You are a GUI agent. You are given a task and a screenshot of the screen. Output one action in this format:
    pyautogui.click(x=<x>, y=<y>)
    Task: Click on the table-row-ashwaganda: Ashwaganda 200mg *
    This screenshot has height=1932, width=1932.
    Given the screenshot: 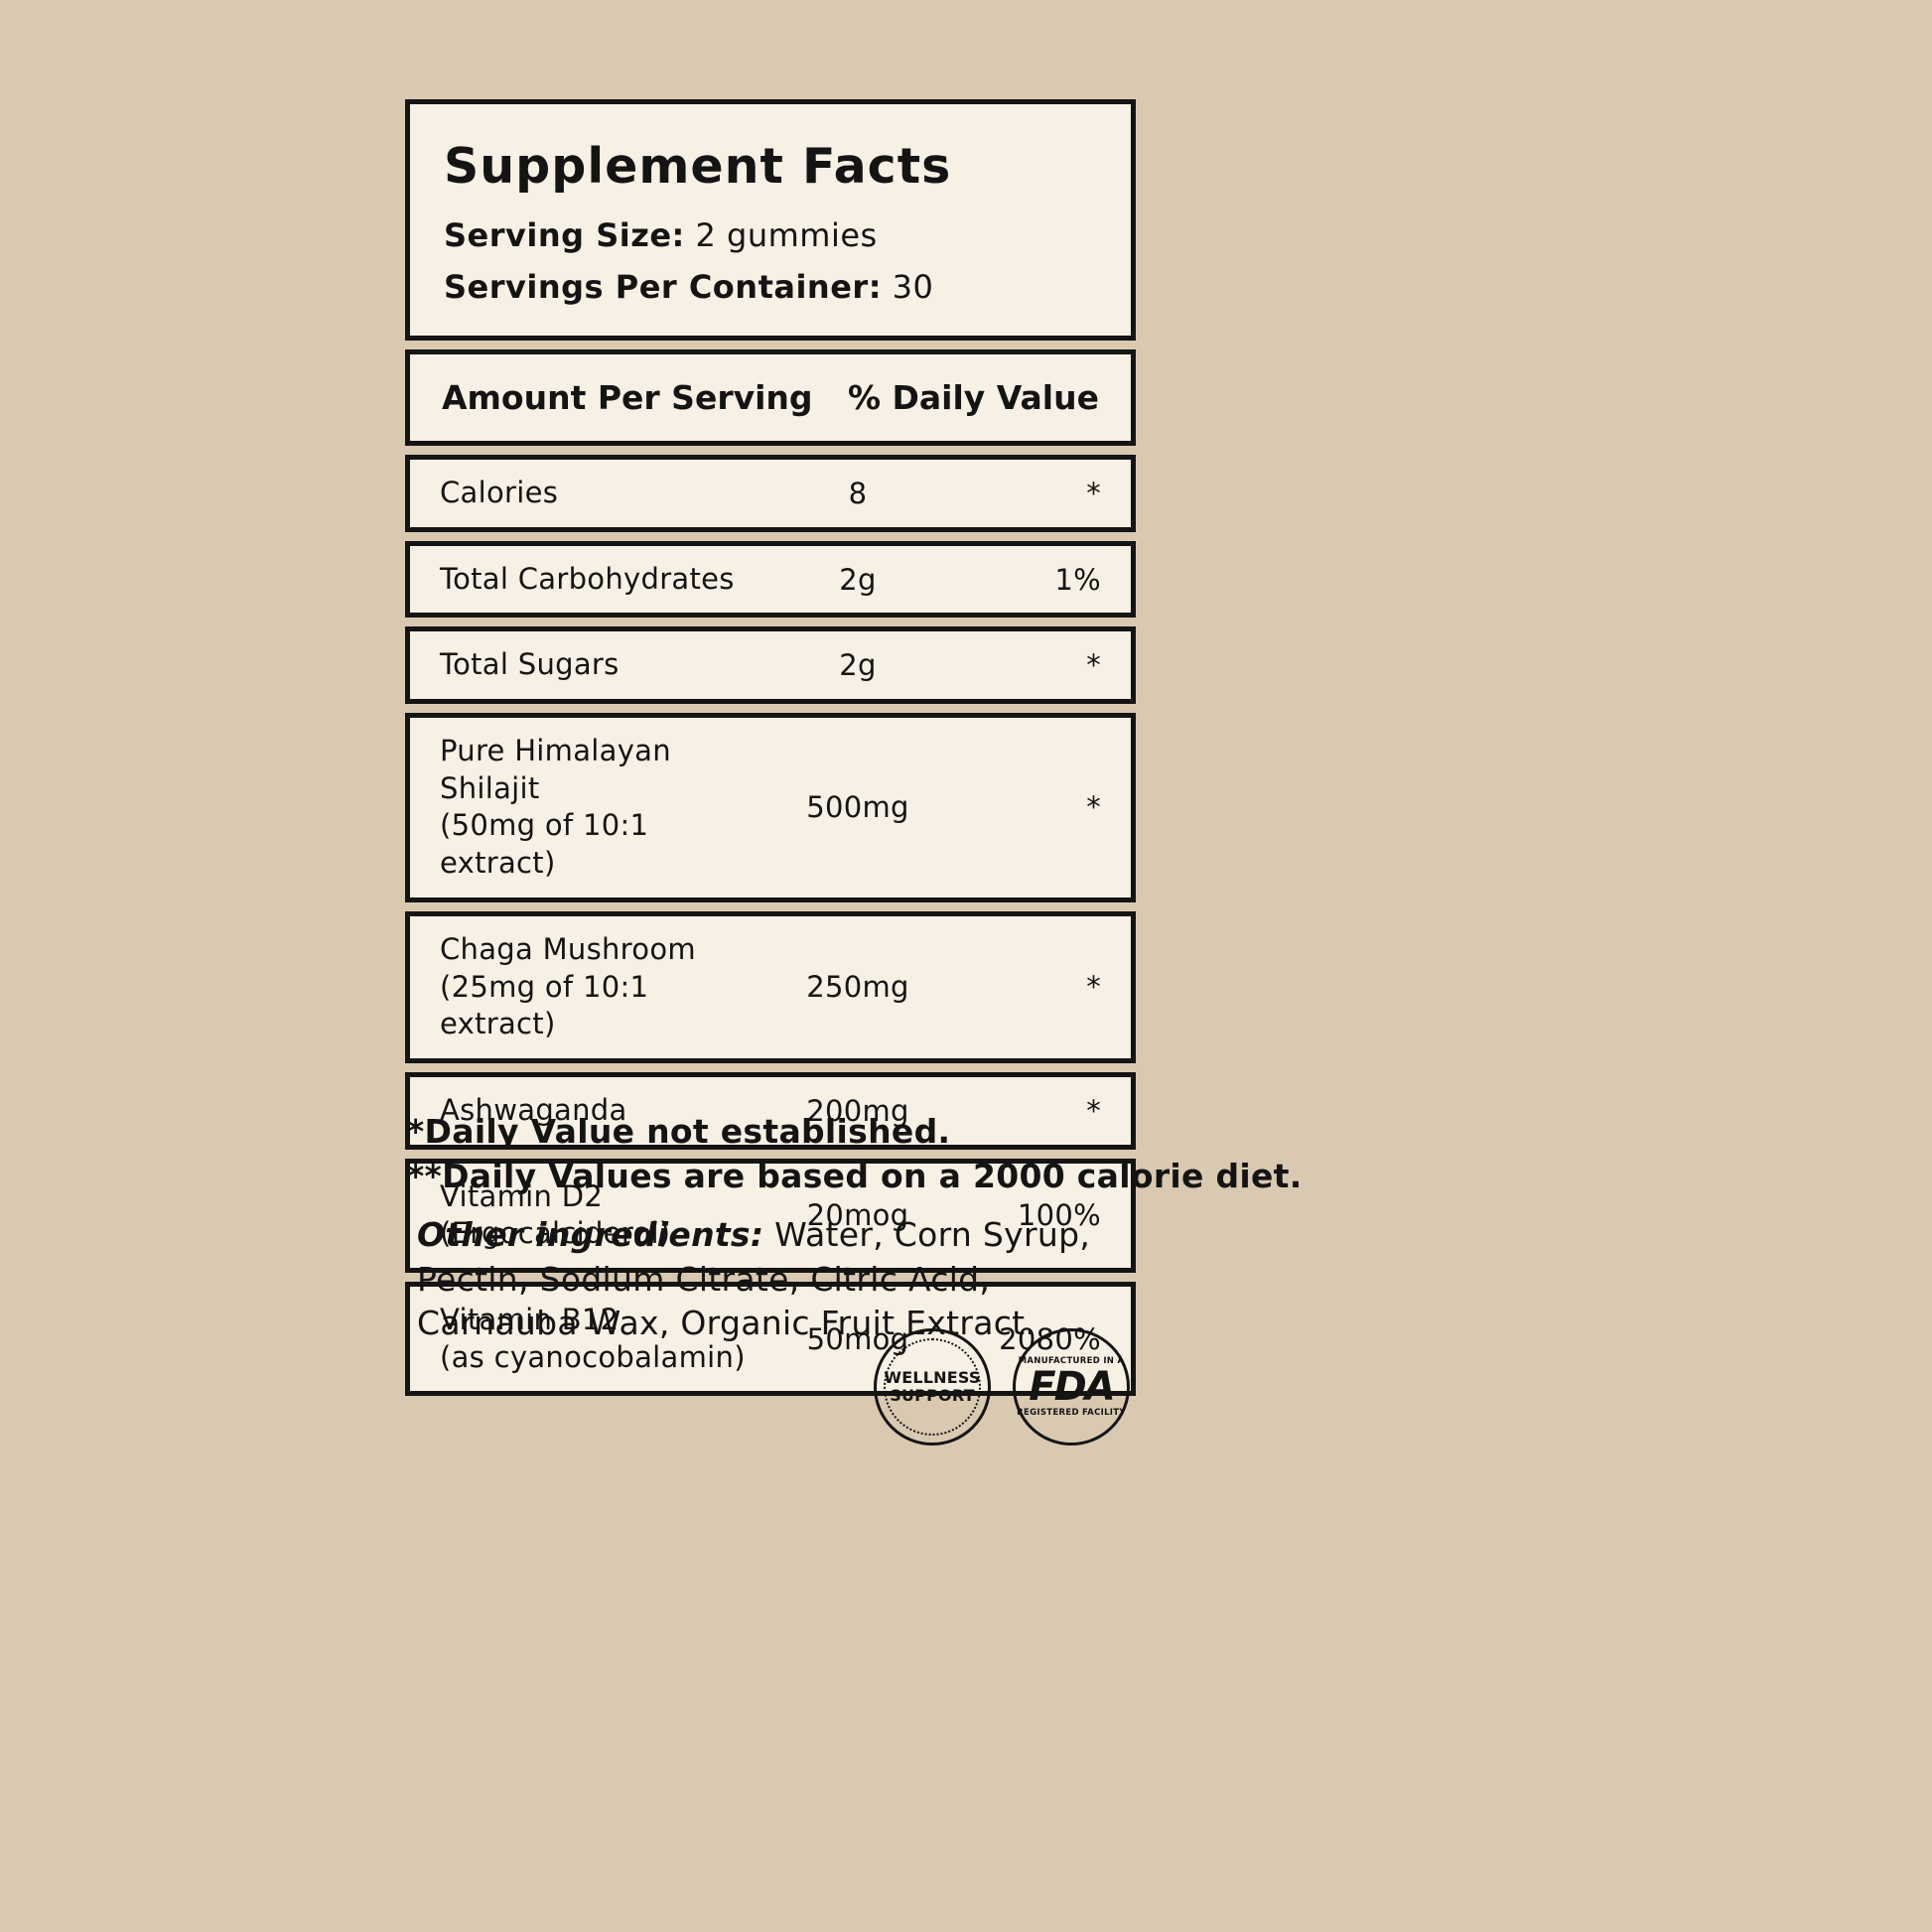 What is the action you would take?
    pyautogui.click(x=771, y=1111)
    